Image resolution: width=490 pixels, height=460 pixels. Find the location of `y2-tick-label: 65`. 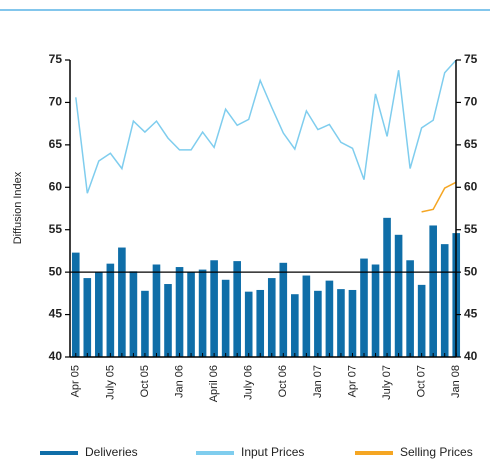

y2-tick-label: 65 is located at coordinates (471, 144).